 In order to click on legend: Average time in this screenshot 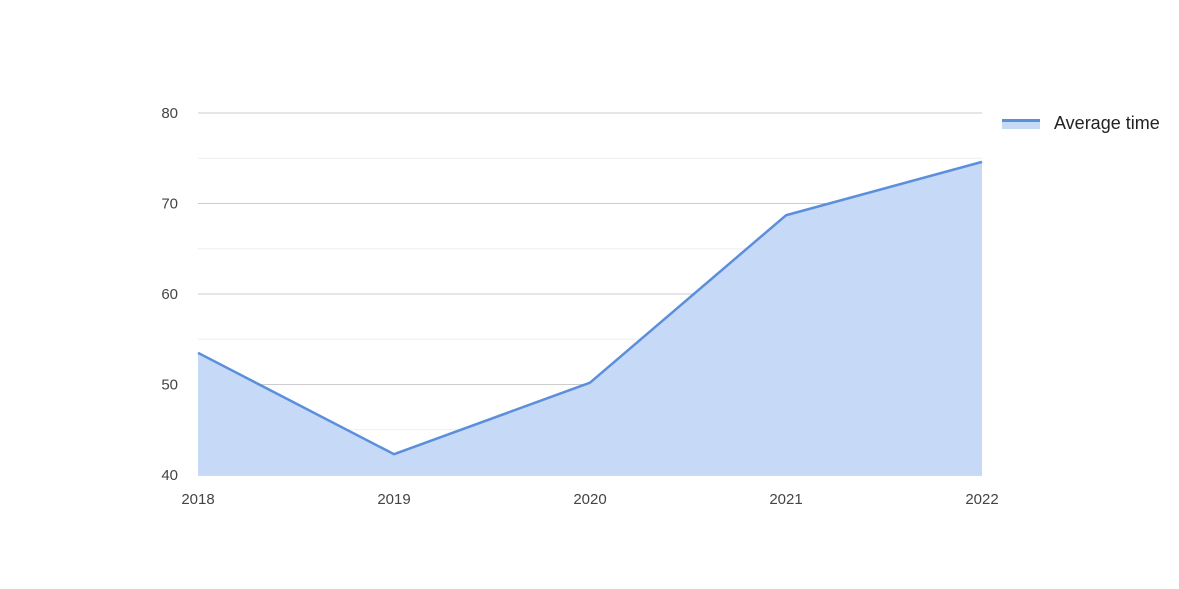, I will do `click(1083, 123)`.